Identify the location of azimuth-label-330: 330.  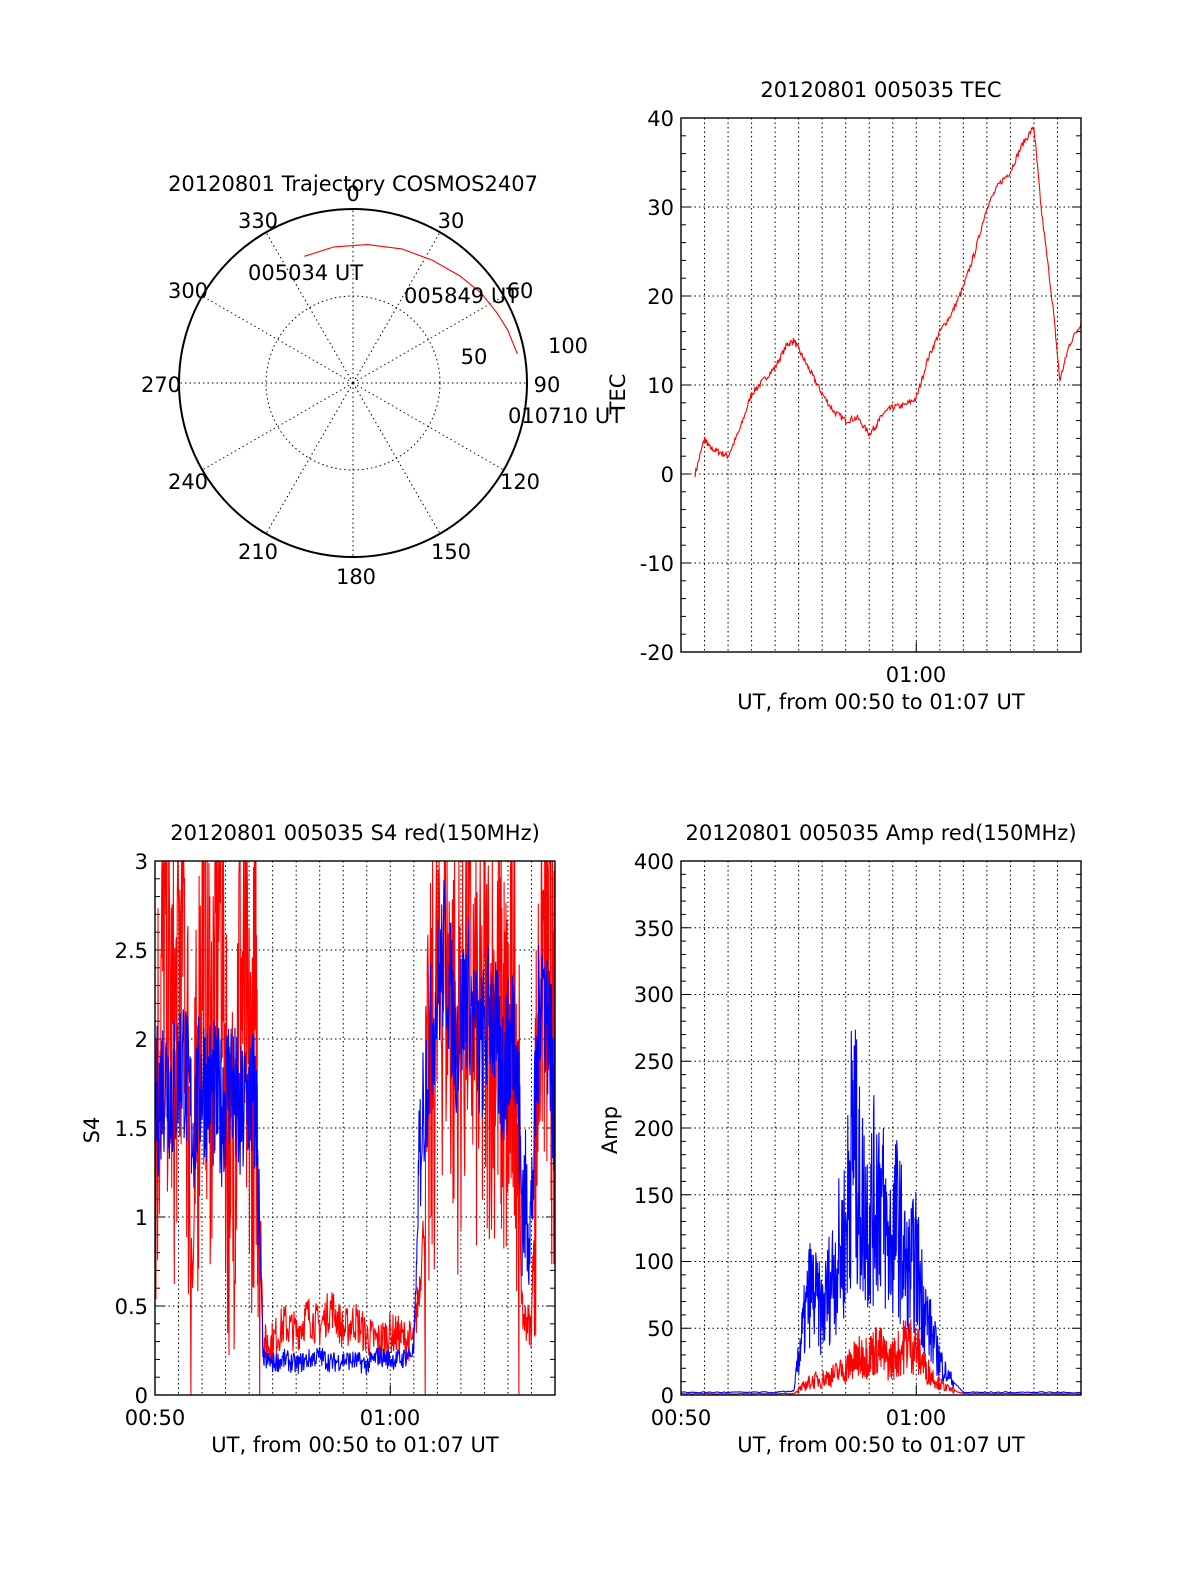
(258, 221).